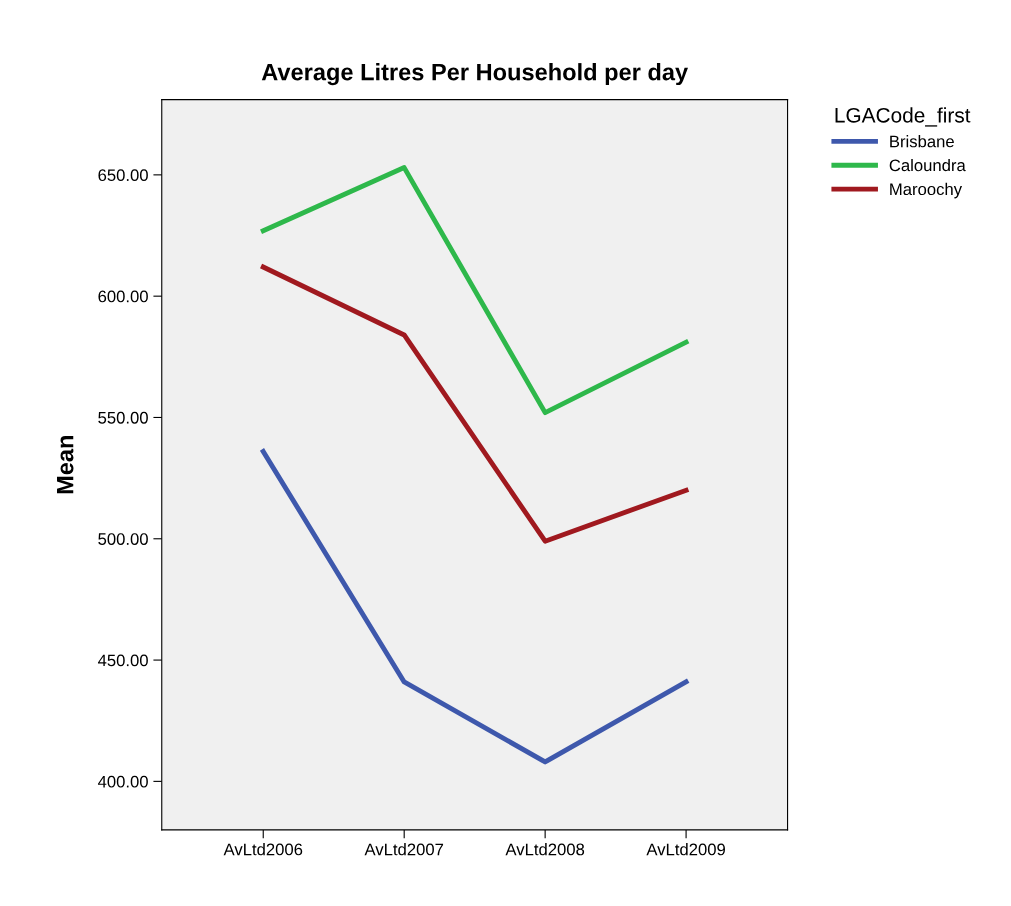  I want to click on legend-label: Maroochy, so click(926, 190).